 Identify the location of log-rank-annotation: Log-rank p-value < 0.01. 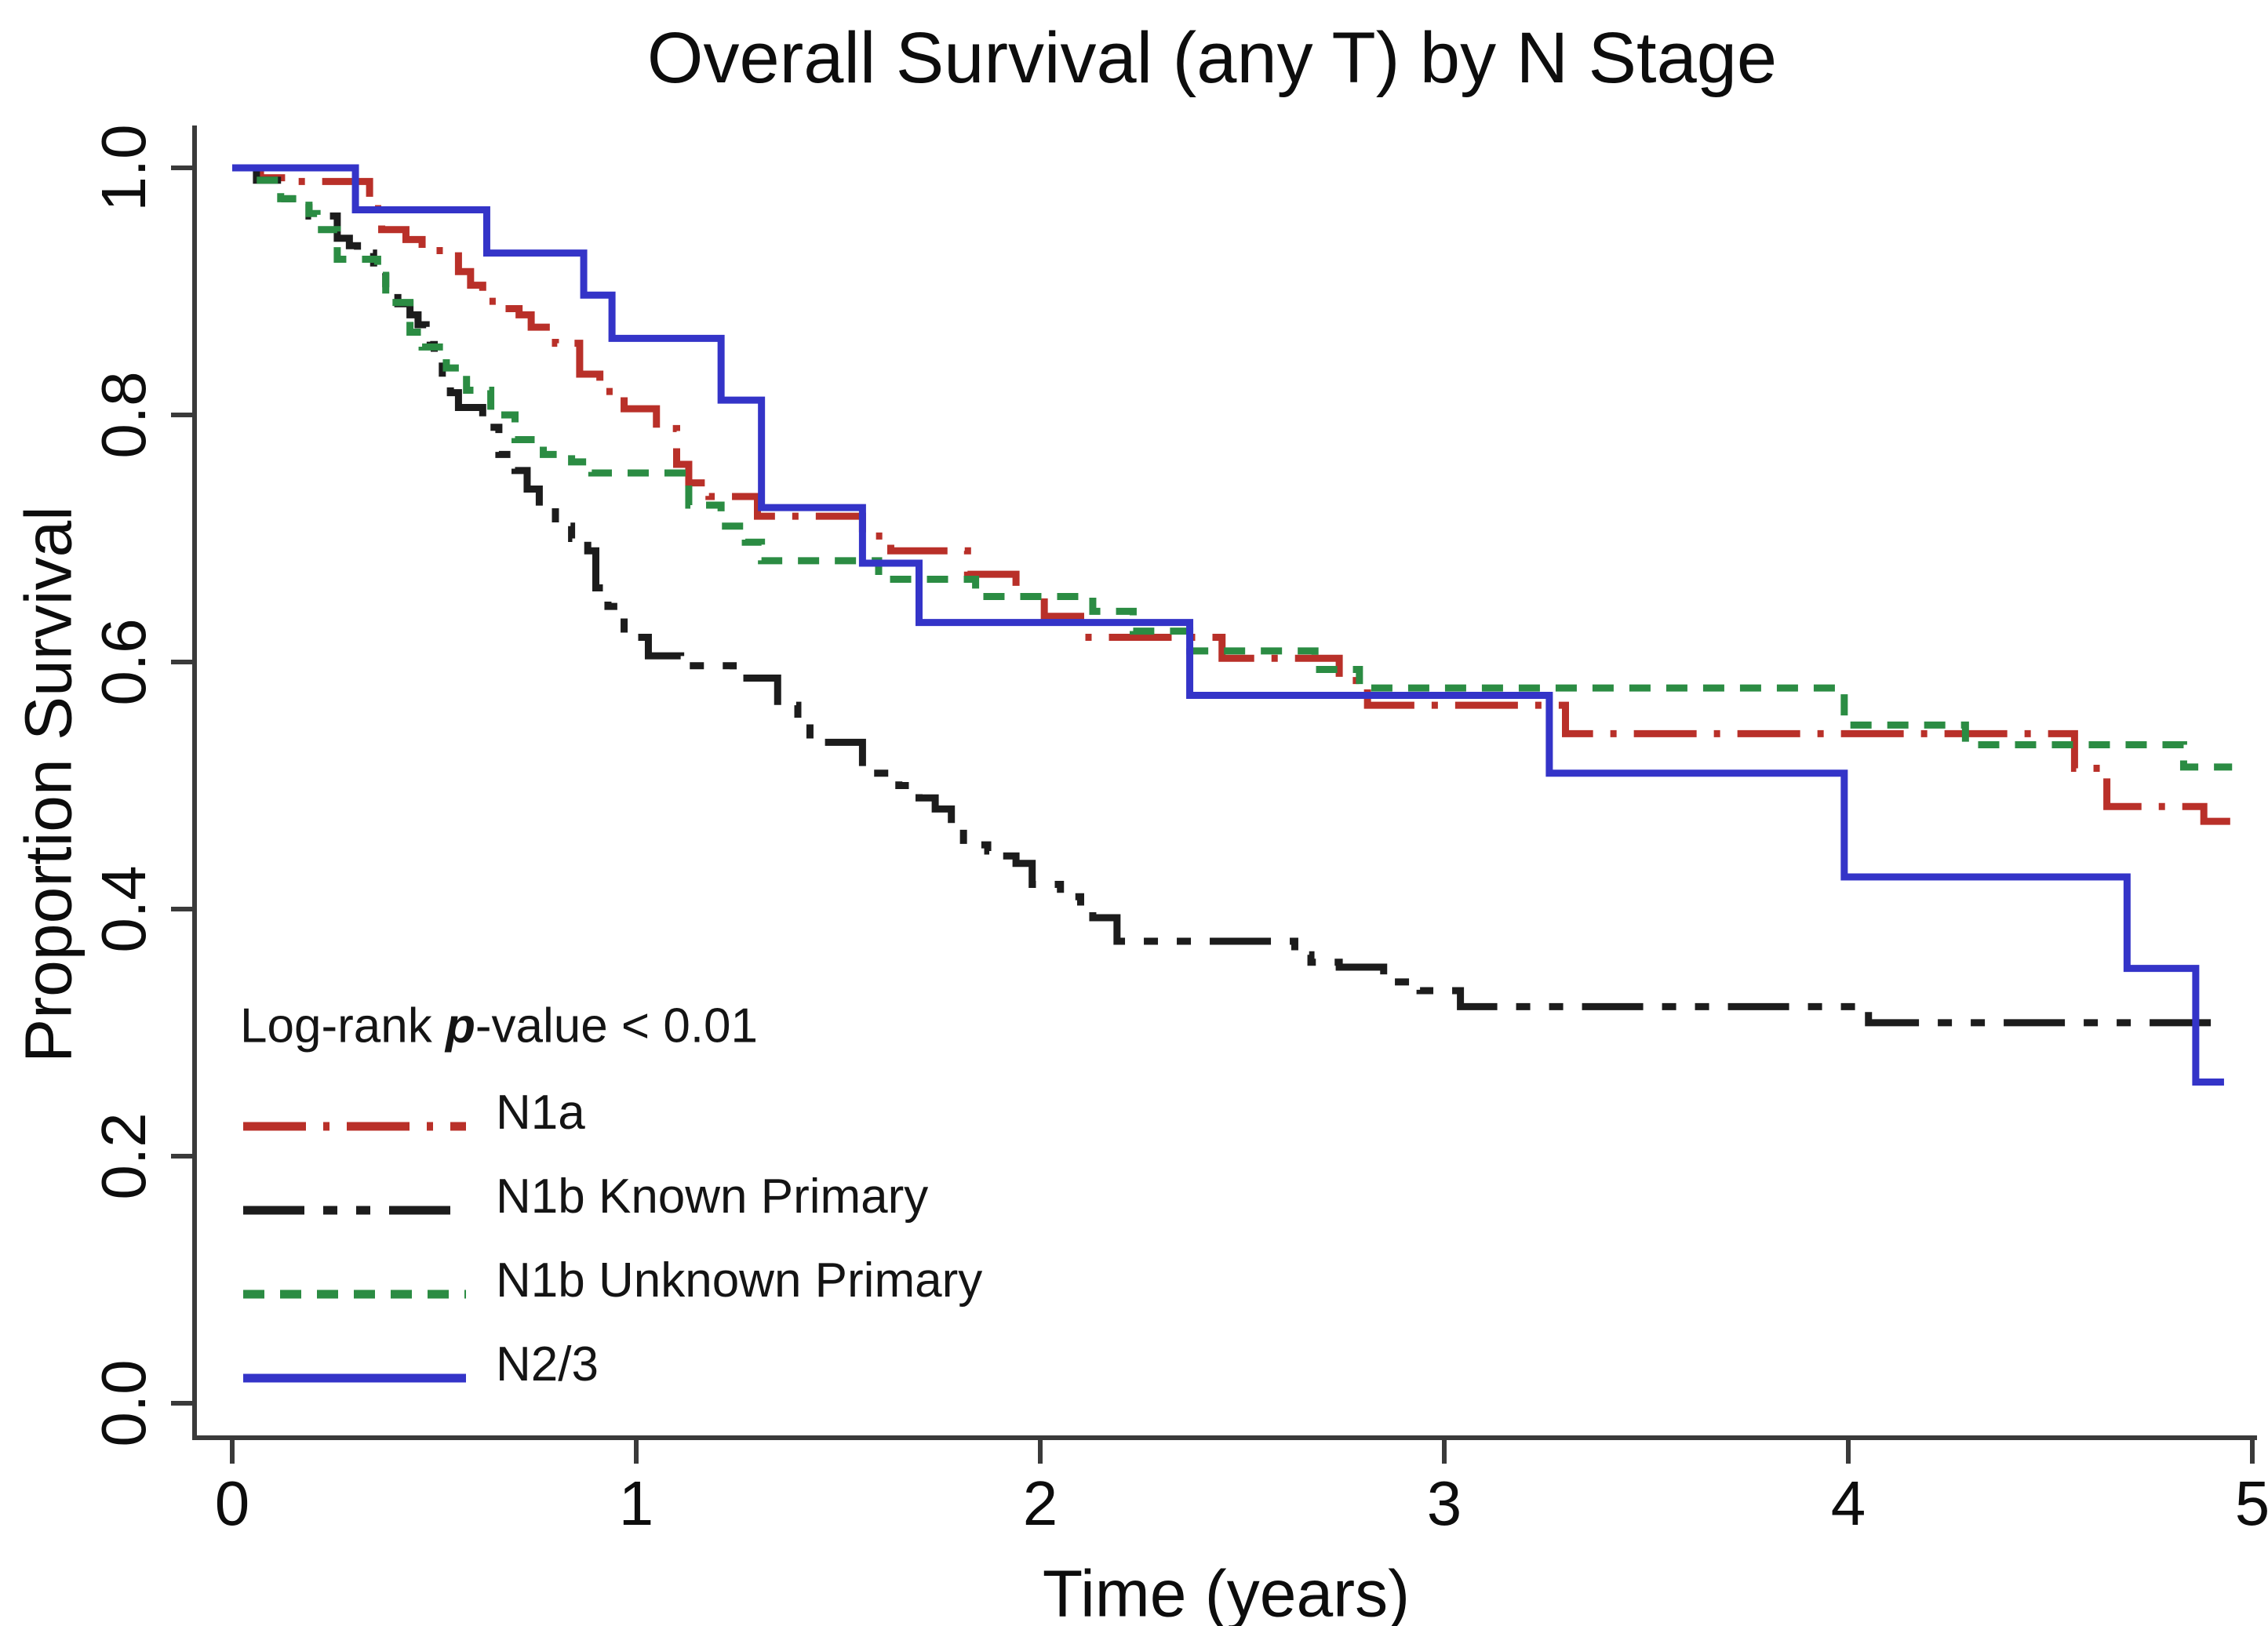
(499, 1026).